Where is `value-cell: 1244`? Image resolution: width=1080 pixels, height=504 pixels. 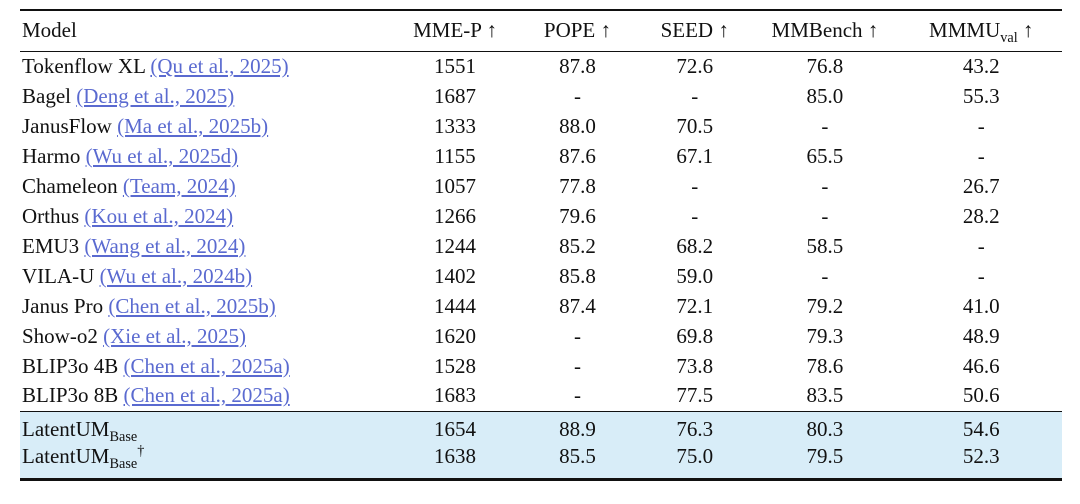
value-cell: 1244 is located at coordinates (455, 245).